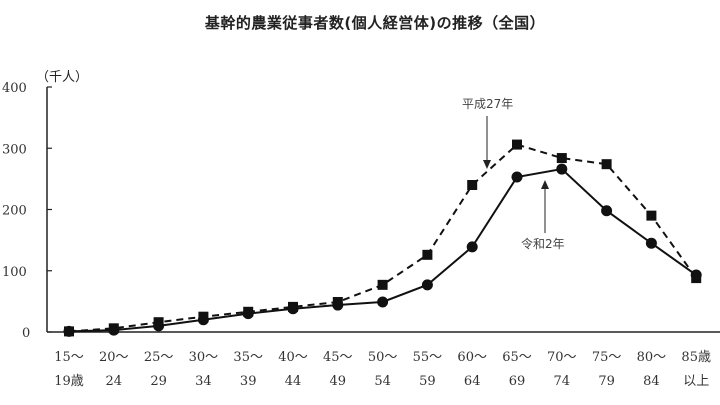  I want to click on y-tick-label: 0, so click(26, 333).